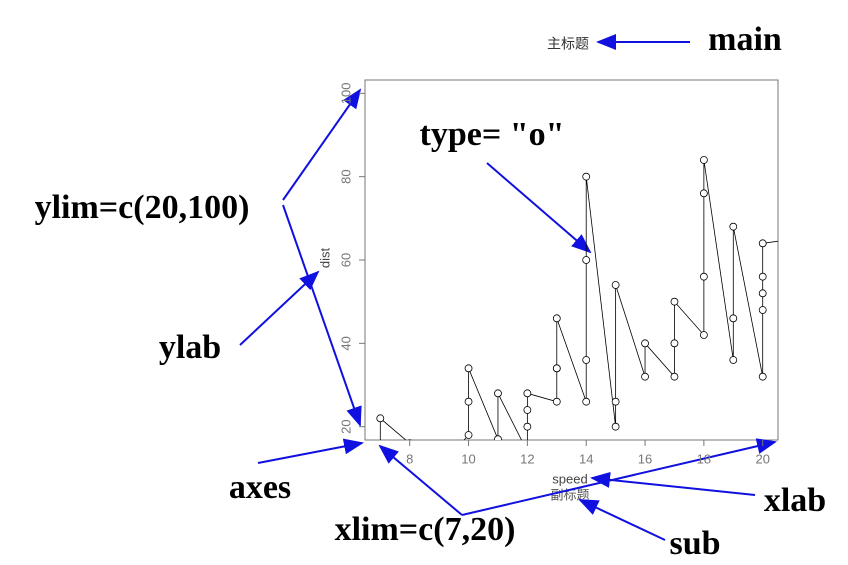 This screenshot has height=565, width=848. I want to click on y-tick-label: 20, so click(345, 426).